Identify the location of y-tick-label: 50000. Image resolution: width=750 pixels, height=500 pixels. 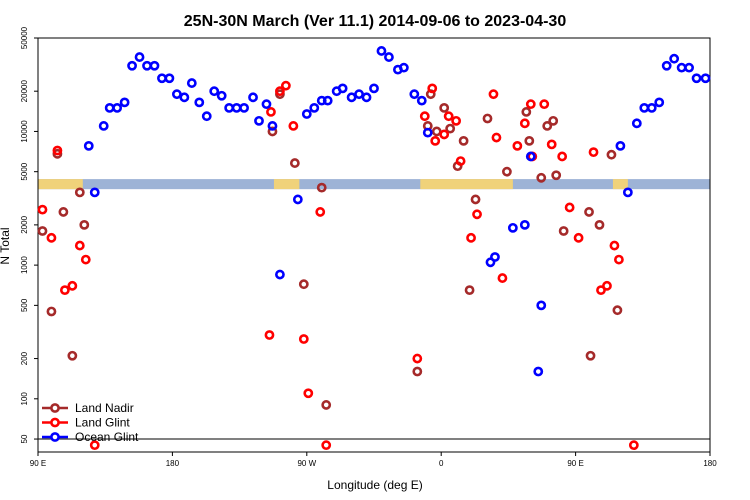
(24, 37).